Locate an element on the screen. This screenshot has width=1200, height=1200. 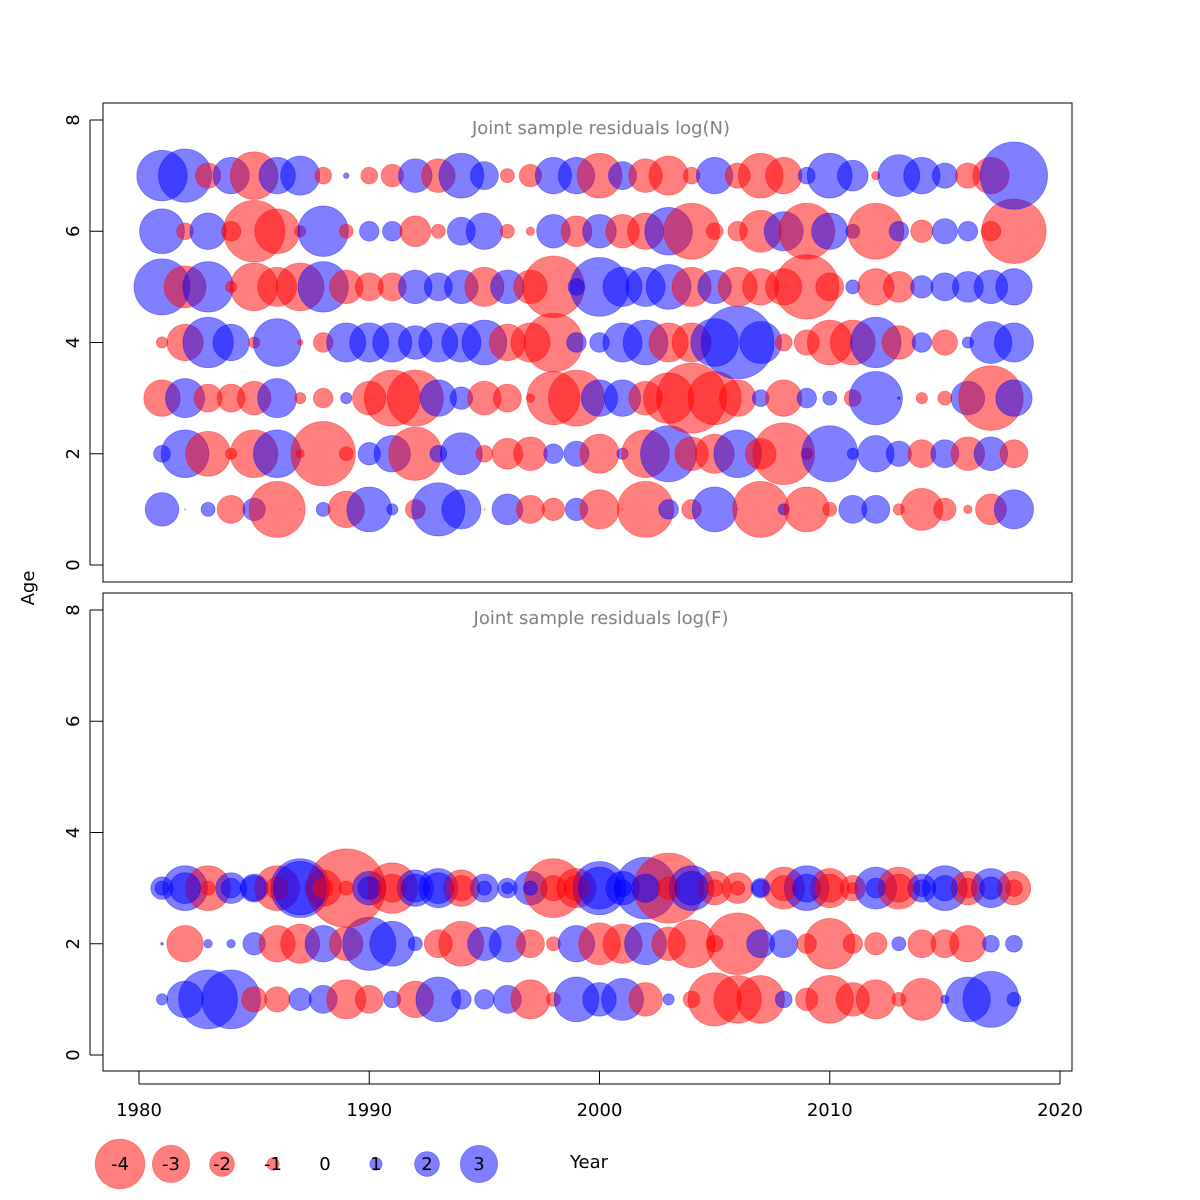
legend-label: 1 is located at coordinates (375, 1164).